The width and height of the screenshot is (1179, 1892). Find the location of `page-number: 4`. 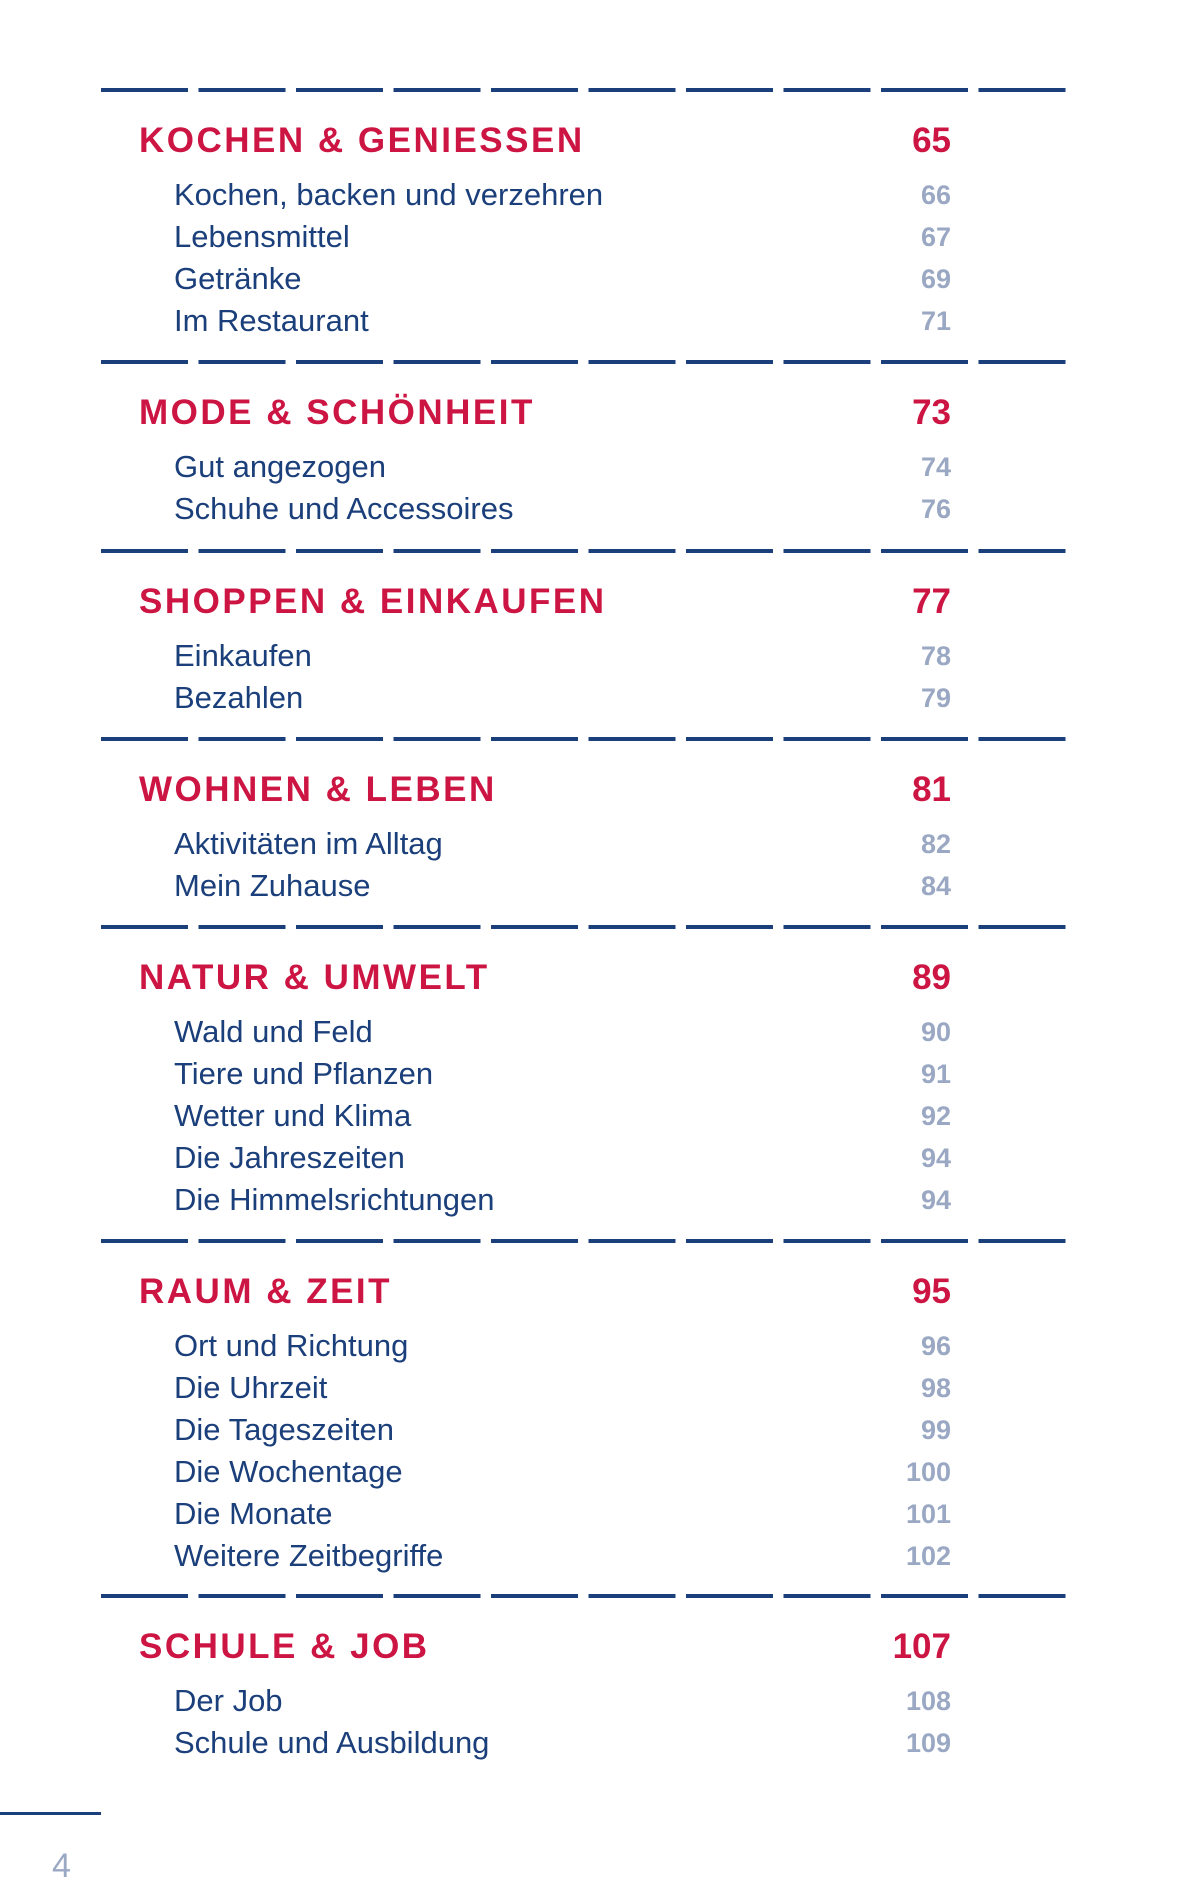

page-number: 4 is located at coordinates (61, 1866).